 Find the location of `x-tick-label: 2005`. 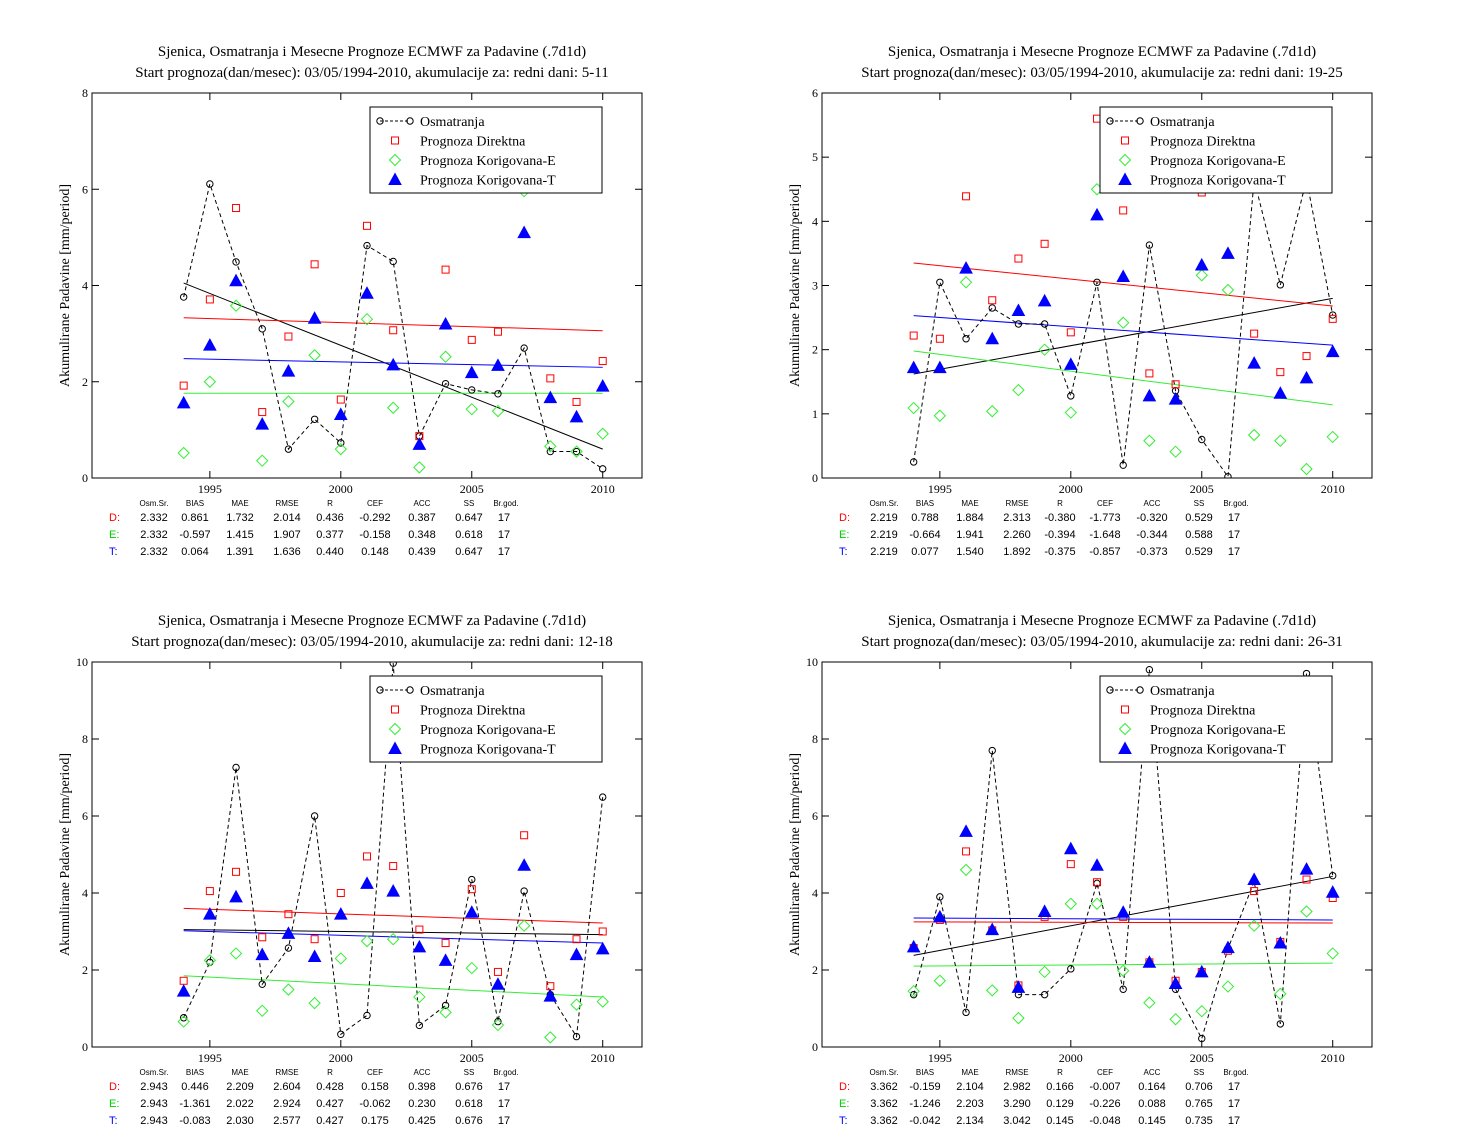

x-tick-label: 2005 is located at coordinates (1202, 1058).